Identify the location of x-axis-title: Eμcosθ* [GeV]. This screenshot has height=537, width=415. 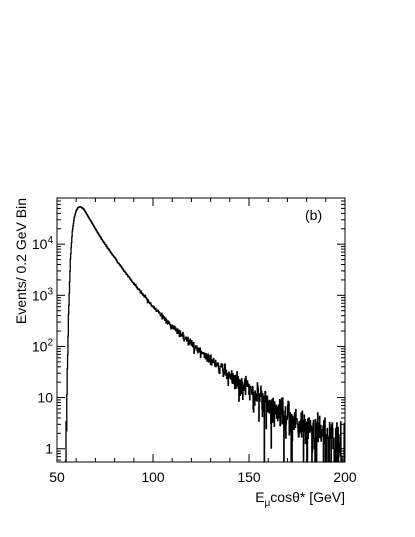
(300, 499).